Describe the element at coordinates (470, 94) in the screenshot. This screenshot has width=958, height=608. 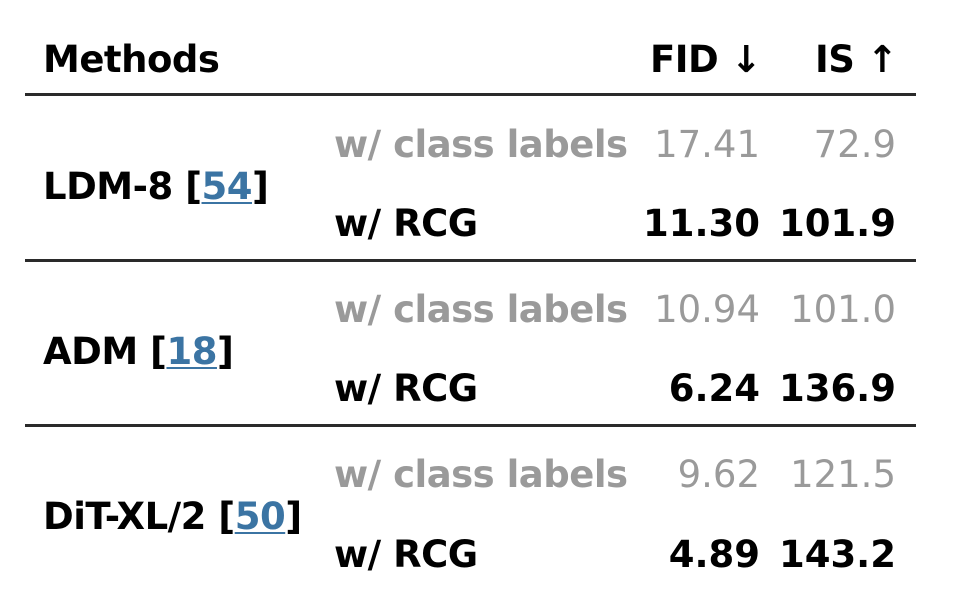
I see `header-rule` at that location.